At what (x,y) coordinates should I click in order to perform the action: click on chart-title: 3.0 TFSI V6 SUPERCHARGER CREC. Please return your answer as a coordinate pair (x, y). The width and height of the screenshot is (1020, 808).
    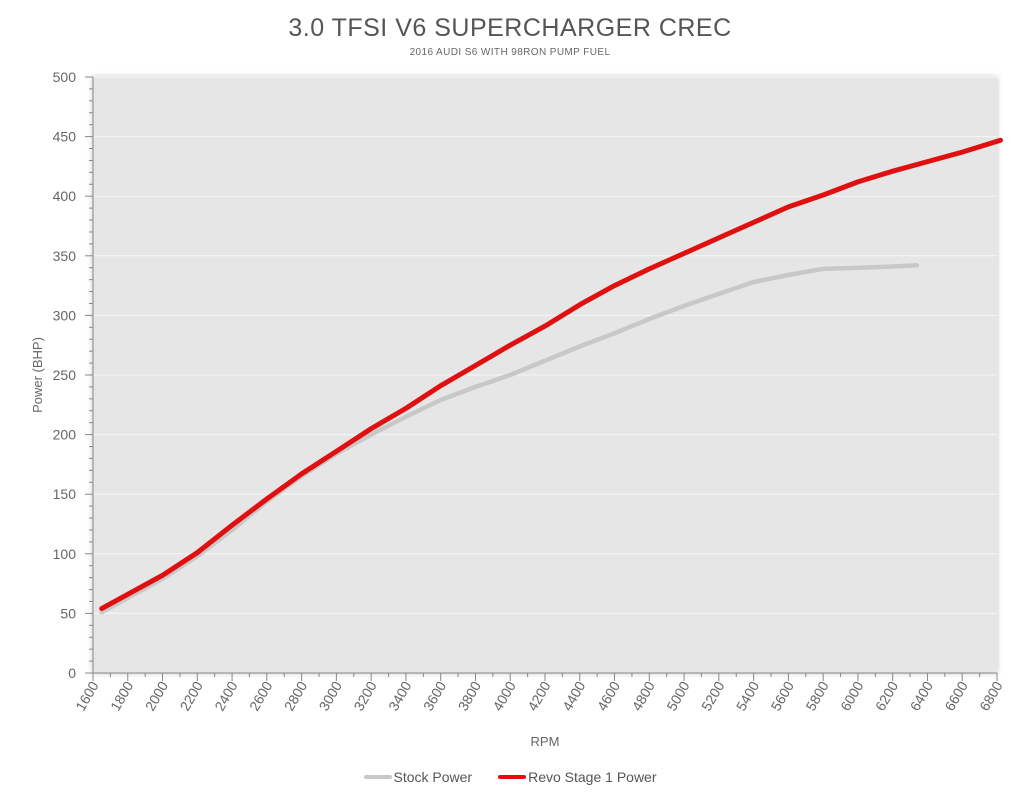
    Looking at the image, I should click on (510, 28).